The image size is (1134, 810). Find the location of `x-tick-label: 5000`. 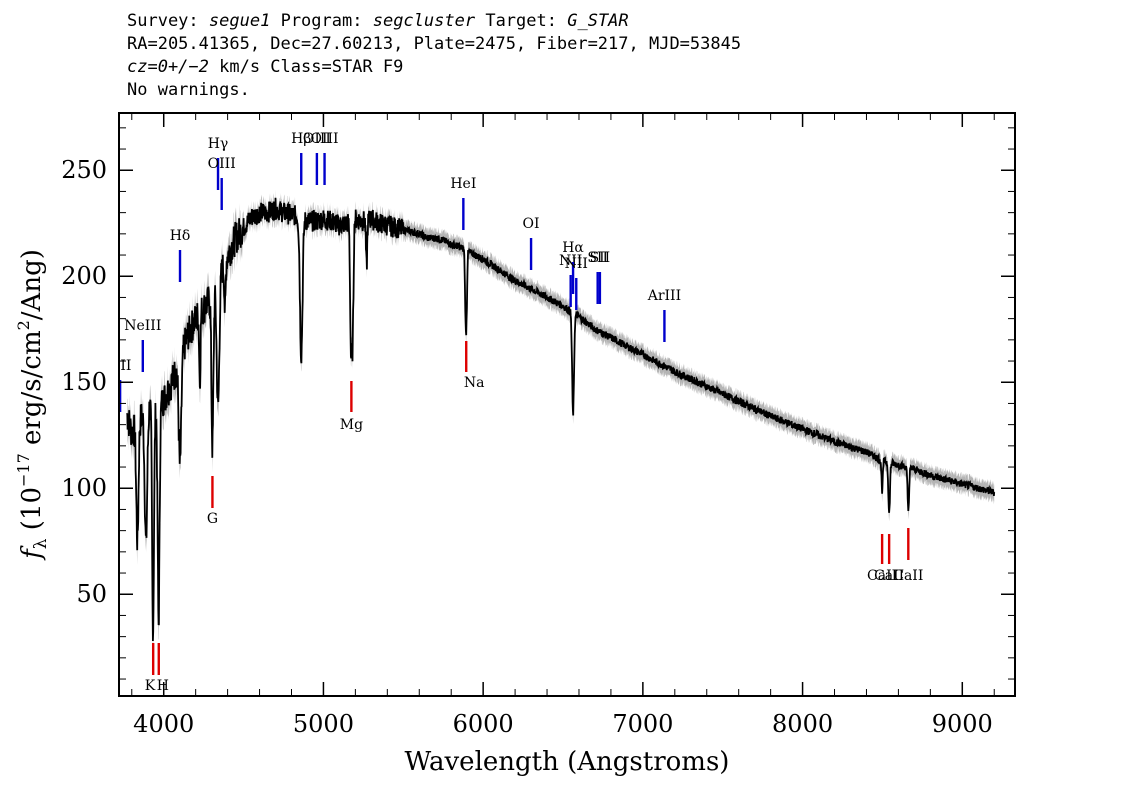

x-tick-label: 5000 is located at coordinates (323, 724).